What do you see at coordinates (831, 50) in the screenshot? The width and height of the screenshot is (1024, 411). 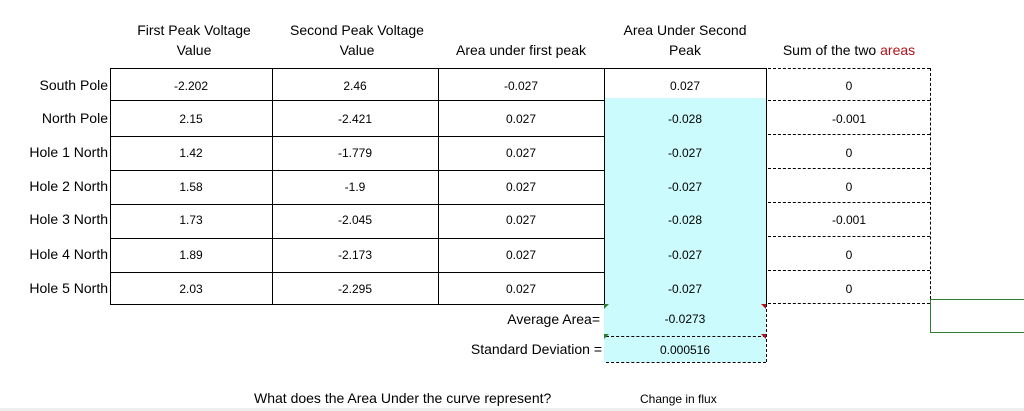 I see `header-sum-prefix: Sum of the two` at bounding box center [831, 50].